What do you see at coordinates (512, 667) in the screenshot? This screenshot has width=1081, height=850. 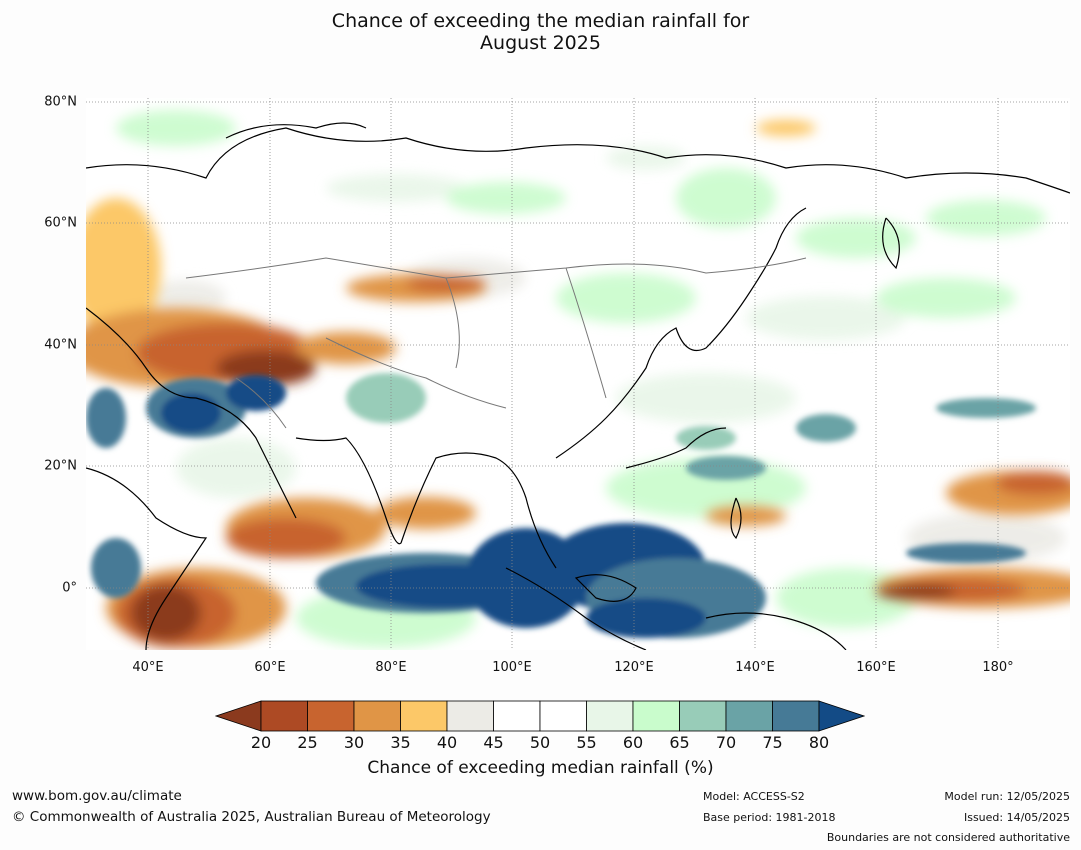 I see `lon-label-100e: 100°E` at bounding box center [512, 667].